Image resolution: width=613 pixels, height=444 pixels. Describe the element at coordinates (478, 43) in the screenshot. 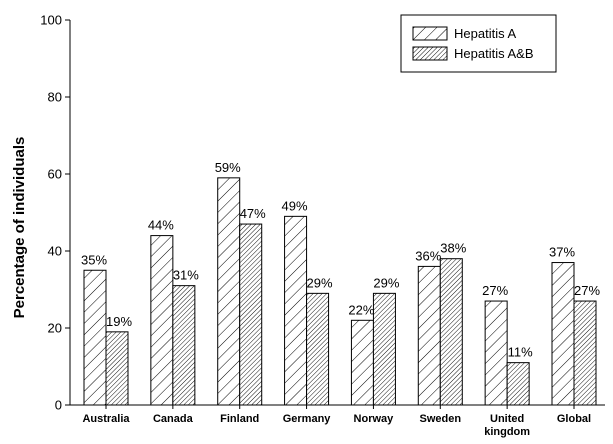

I see `legend-box` at that location.